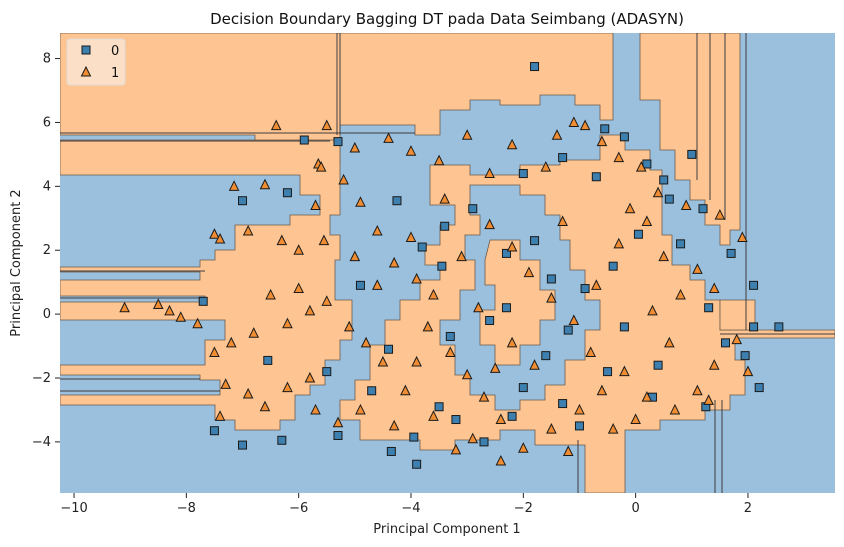  Describe the element at coordinates (186, 508) in the screenshot. I see `x-tick-label: −8` at that location.